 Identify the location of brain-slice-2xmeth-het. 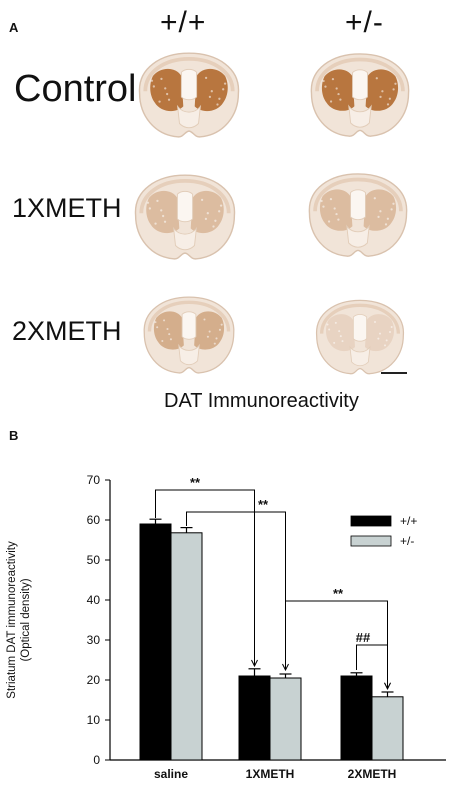
(360, 337).